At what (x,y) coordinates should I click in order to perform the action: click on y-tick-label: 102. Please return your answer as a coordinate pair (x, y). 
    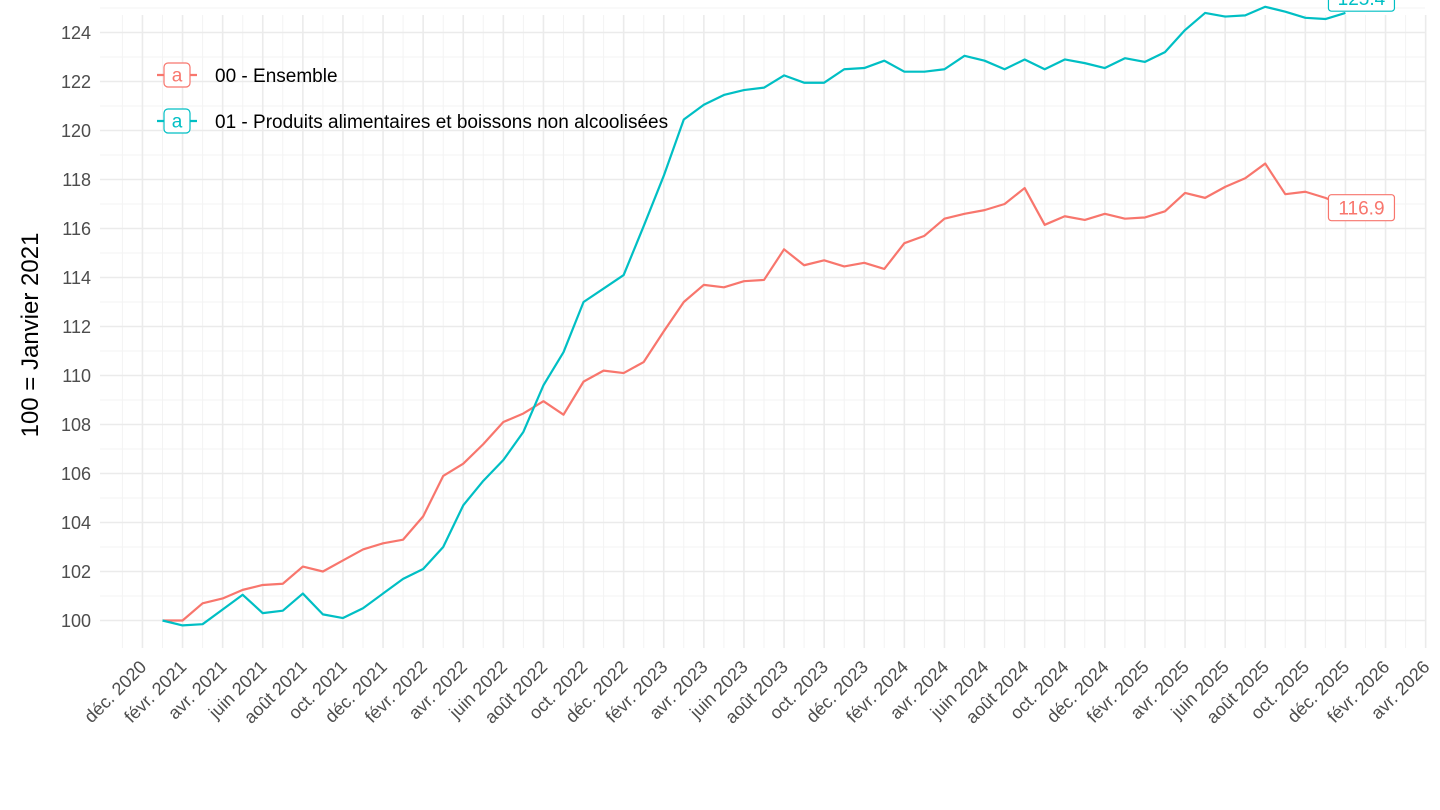
    Looking at the image, I should click on (76, 572).